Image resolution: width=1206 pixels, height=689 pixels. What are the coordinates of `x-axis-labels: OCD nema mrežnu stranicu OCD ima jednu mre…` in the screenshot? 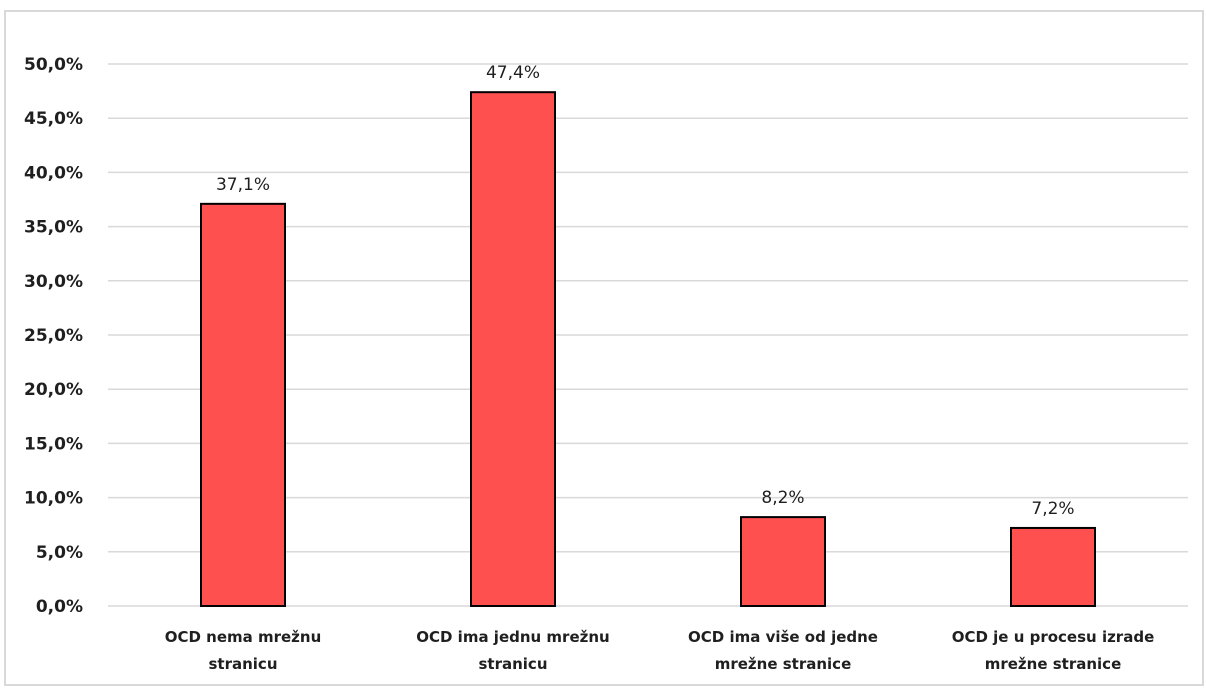 It's located at (660, 650).